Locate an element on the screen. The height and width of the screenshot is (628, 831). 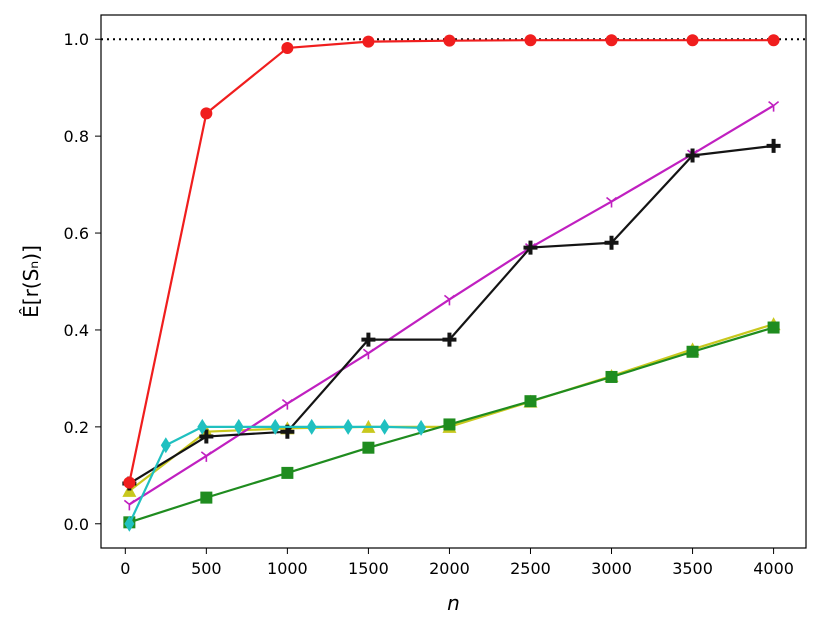
y-tick-label: 1.0 is located at coordinates (76, 39).